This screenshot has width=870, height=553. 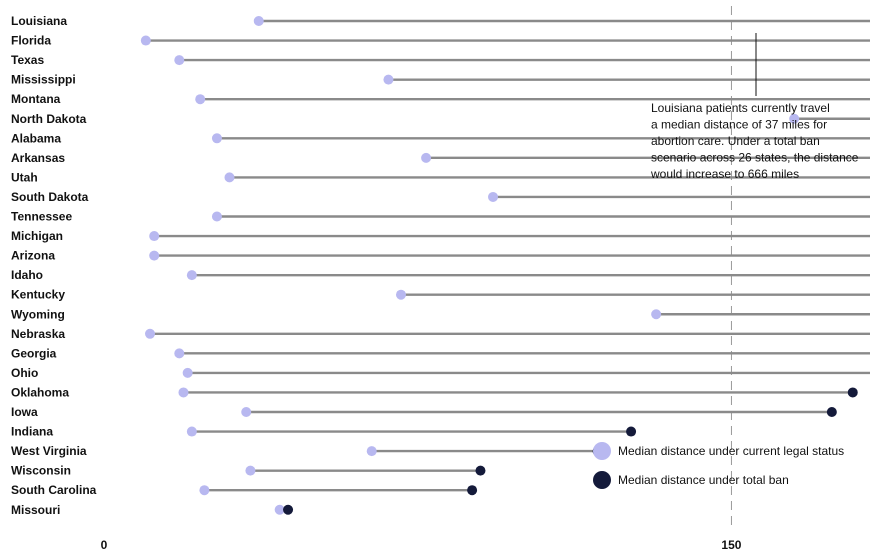 I want to click on annotation-text-line: scenario across 26 states, the distance, so click(x=755, y=158).